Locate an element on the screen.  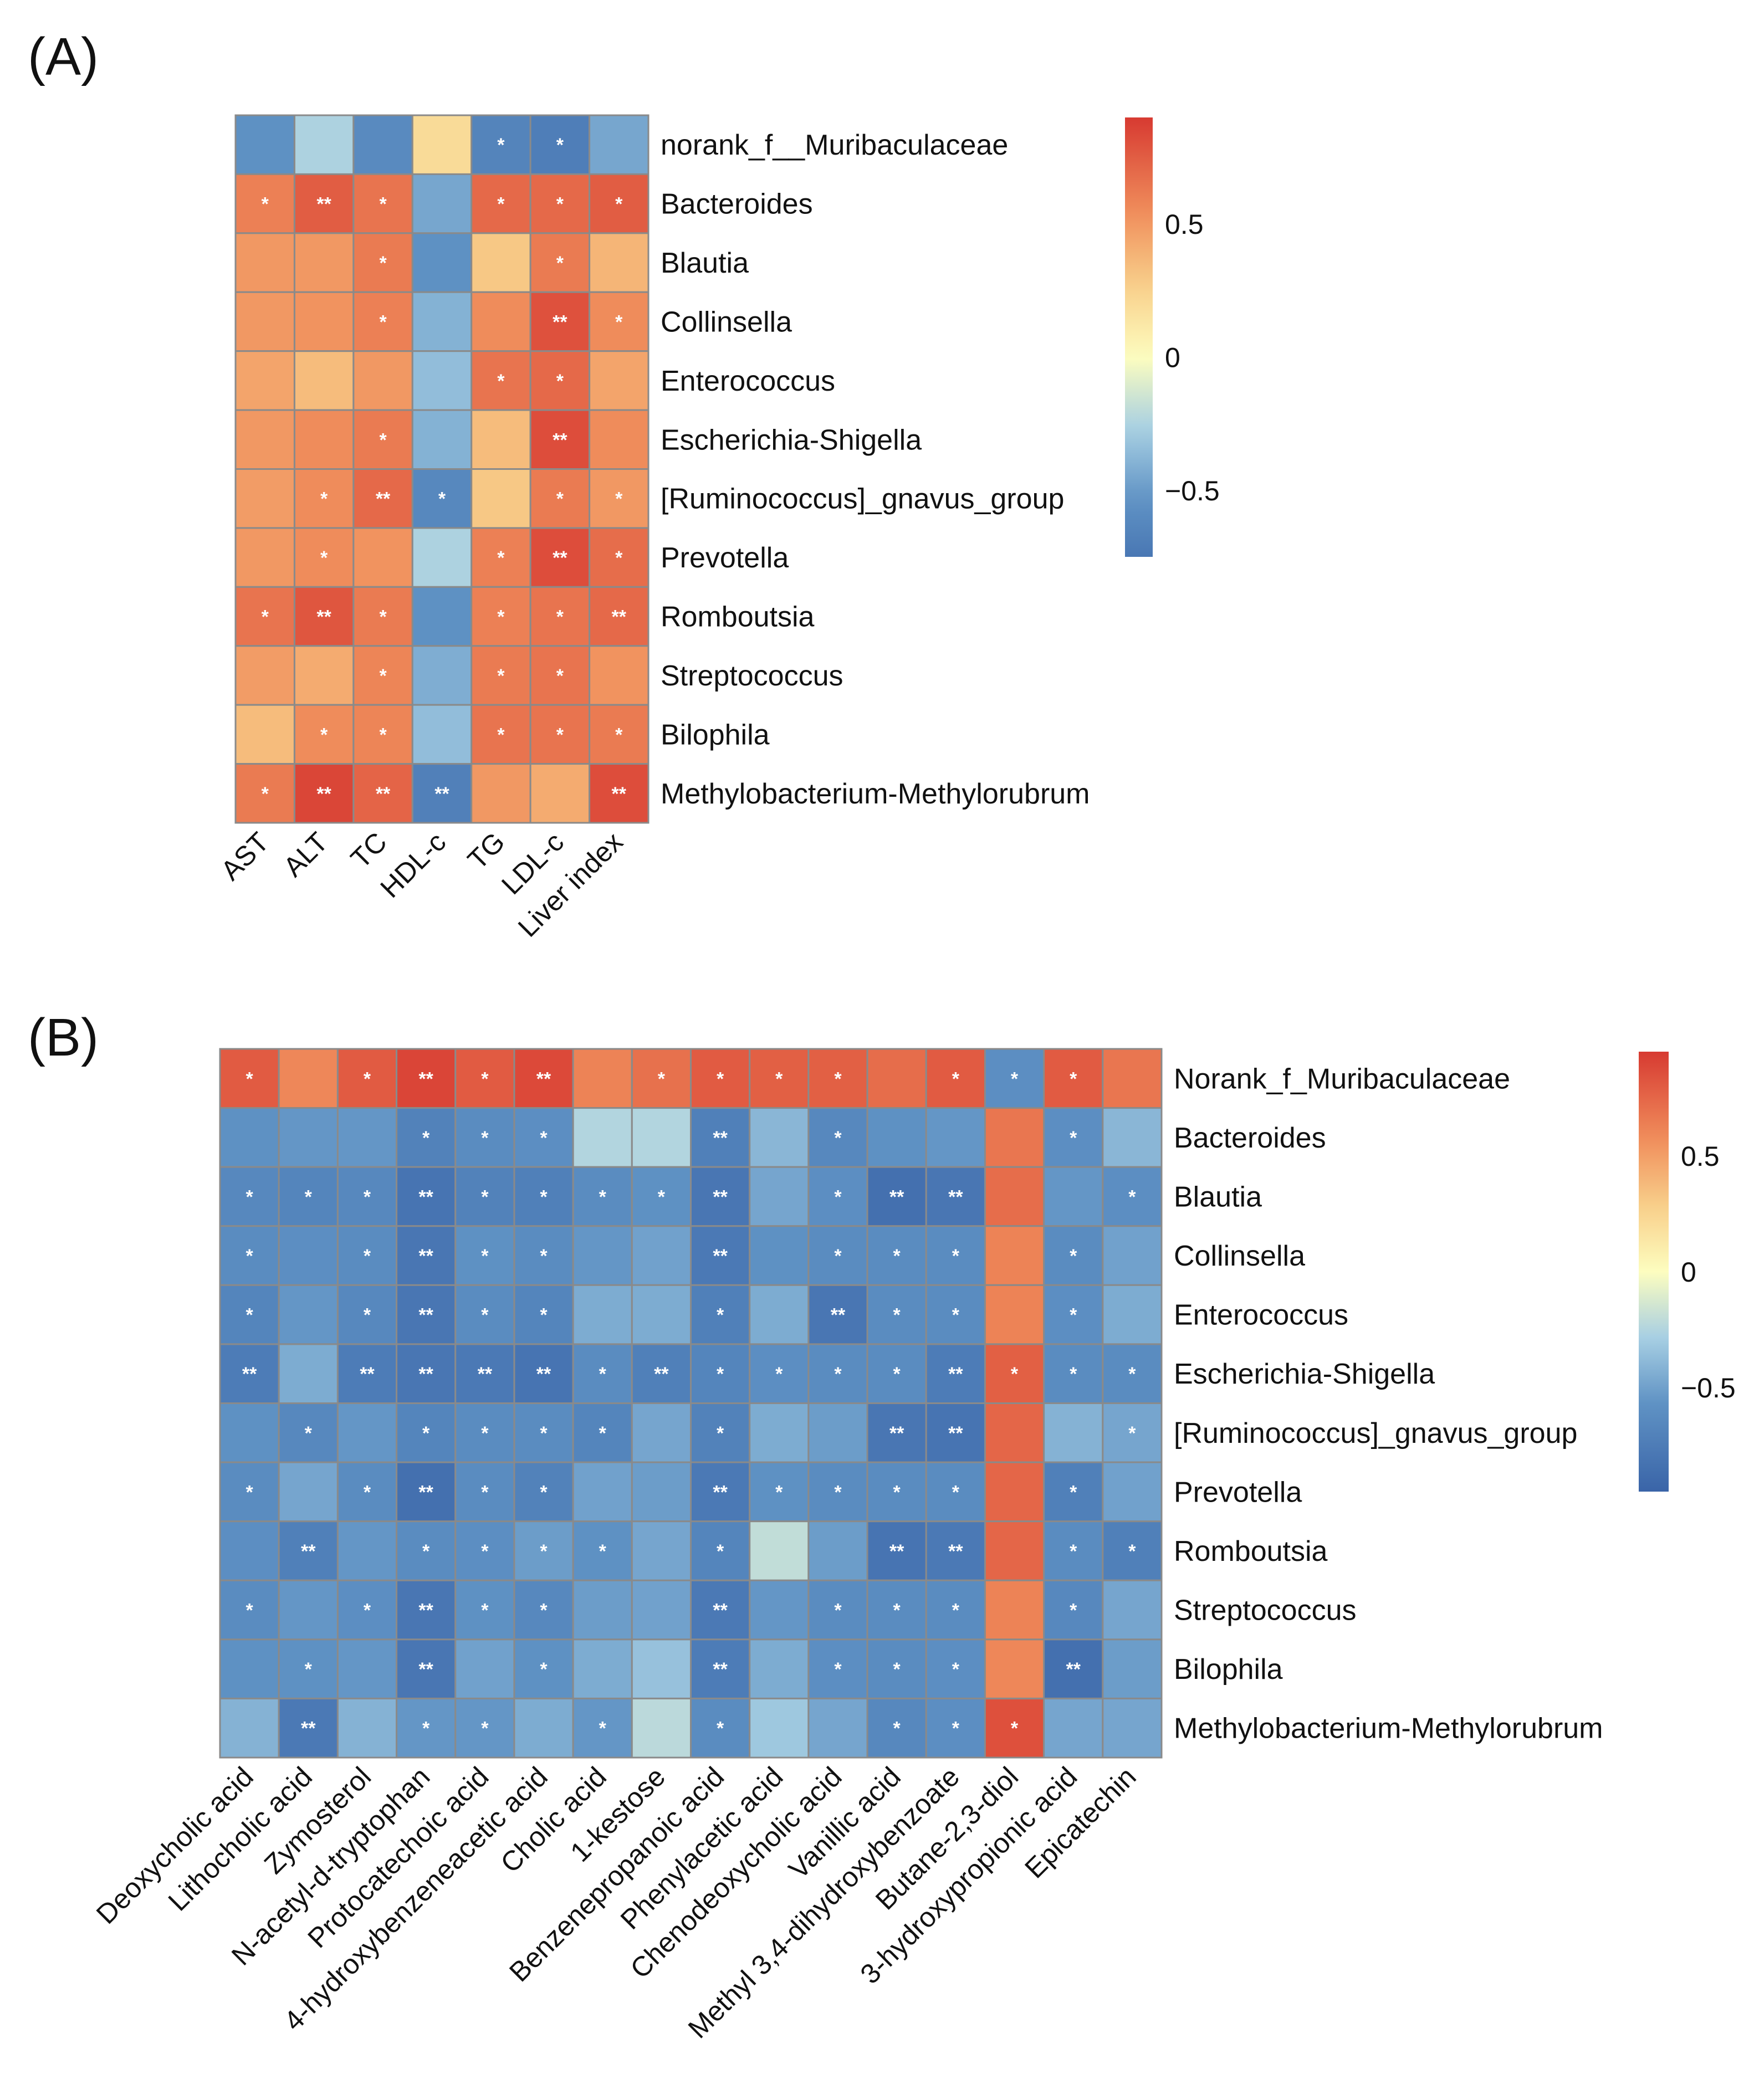
column-label-alt: ALT is located at coordinates (306, 855).